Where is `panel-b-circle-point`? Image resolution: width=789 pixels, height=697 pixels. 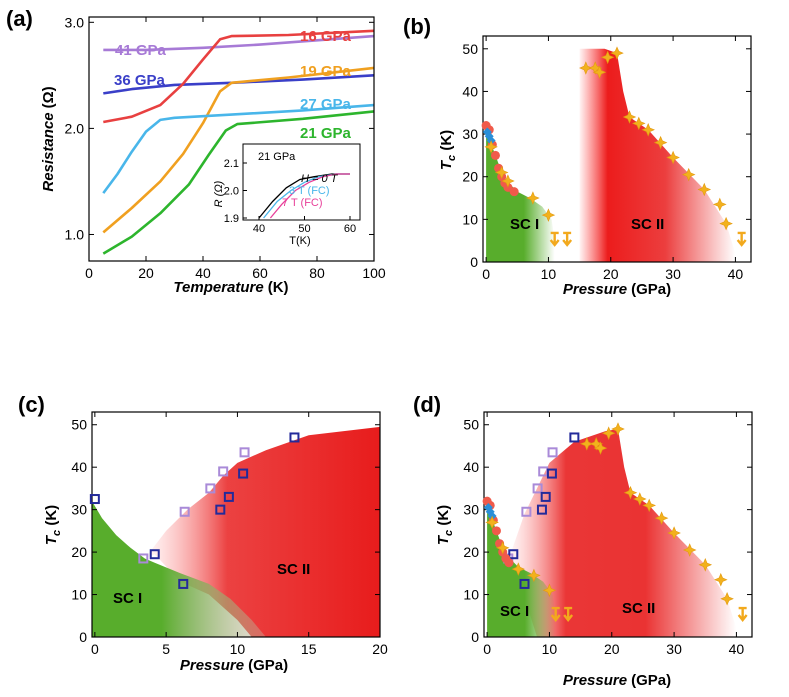
panel-b-circle-point is located at coordinates (495, 155).